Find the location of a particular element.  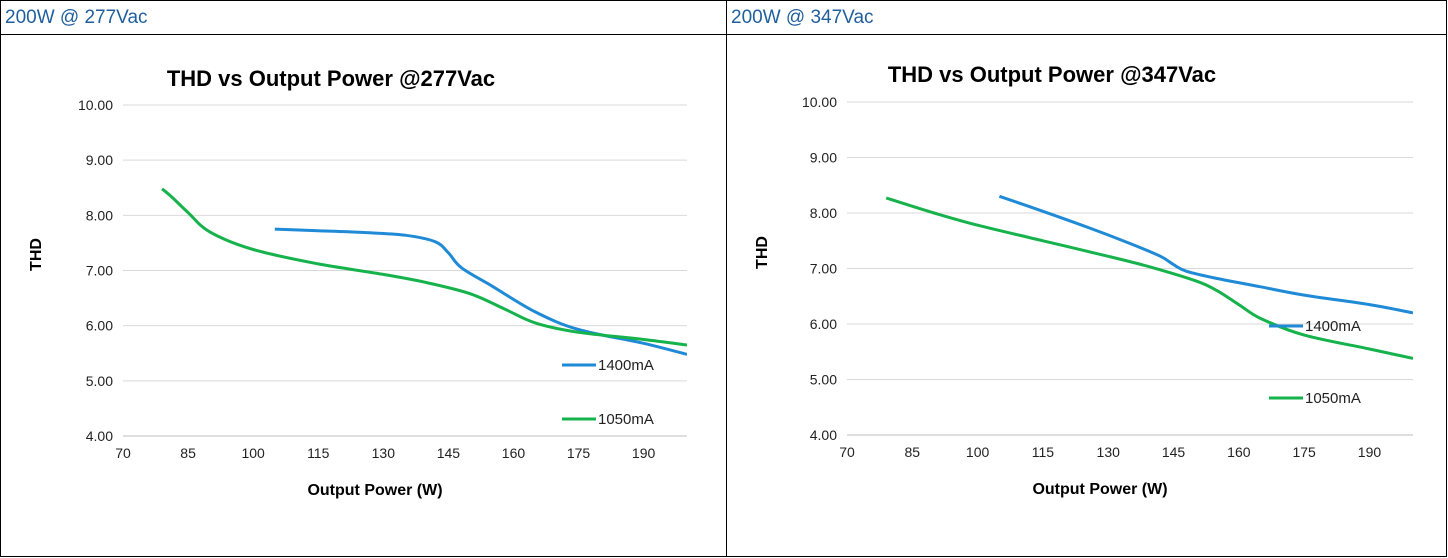

cell-header-left: 200W @ 277Vac is located at coordinates (363, 18).